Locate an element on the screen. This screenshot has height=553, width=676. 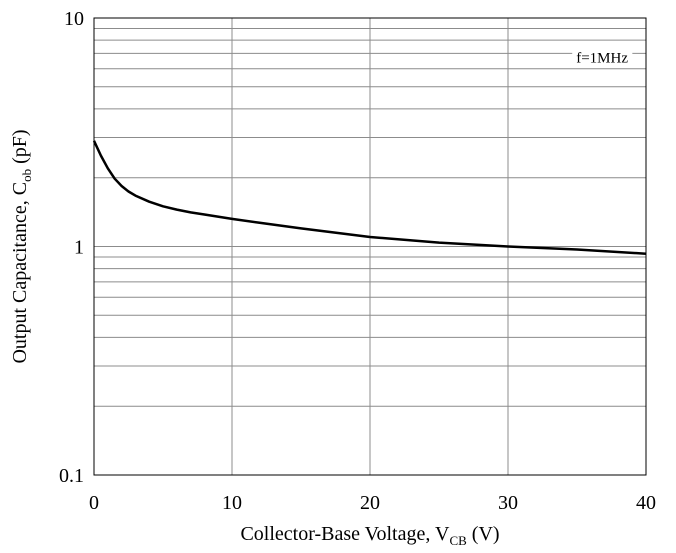
y-tick-labels: 0.1 1 10 is located at coordinates (71, 247).